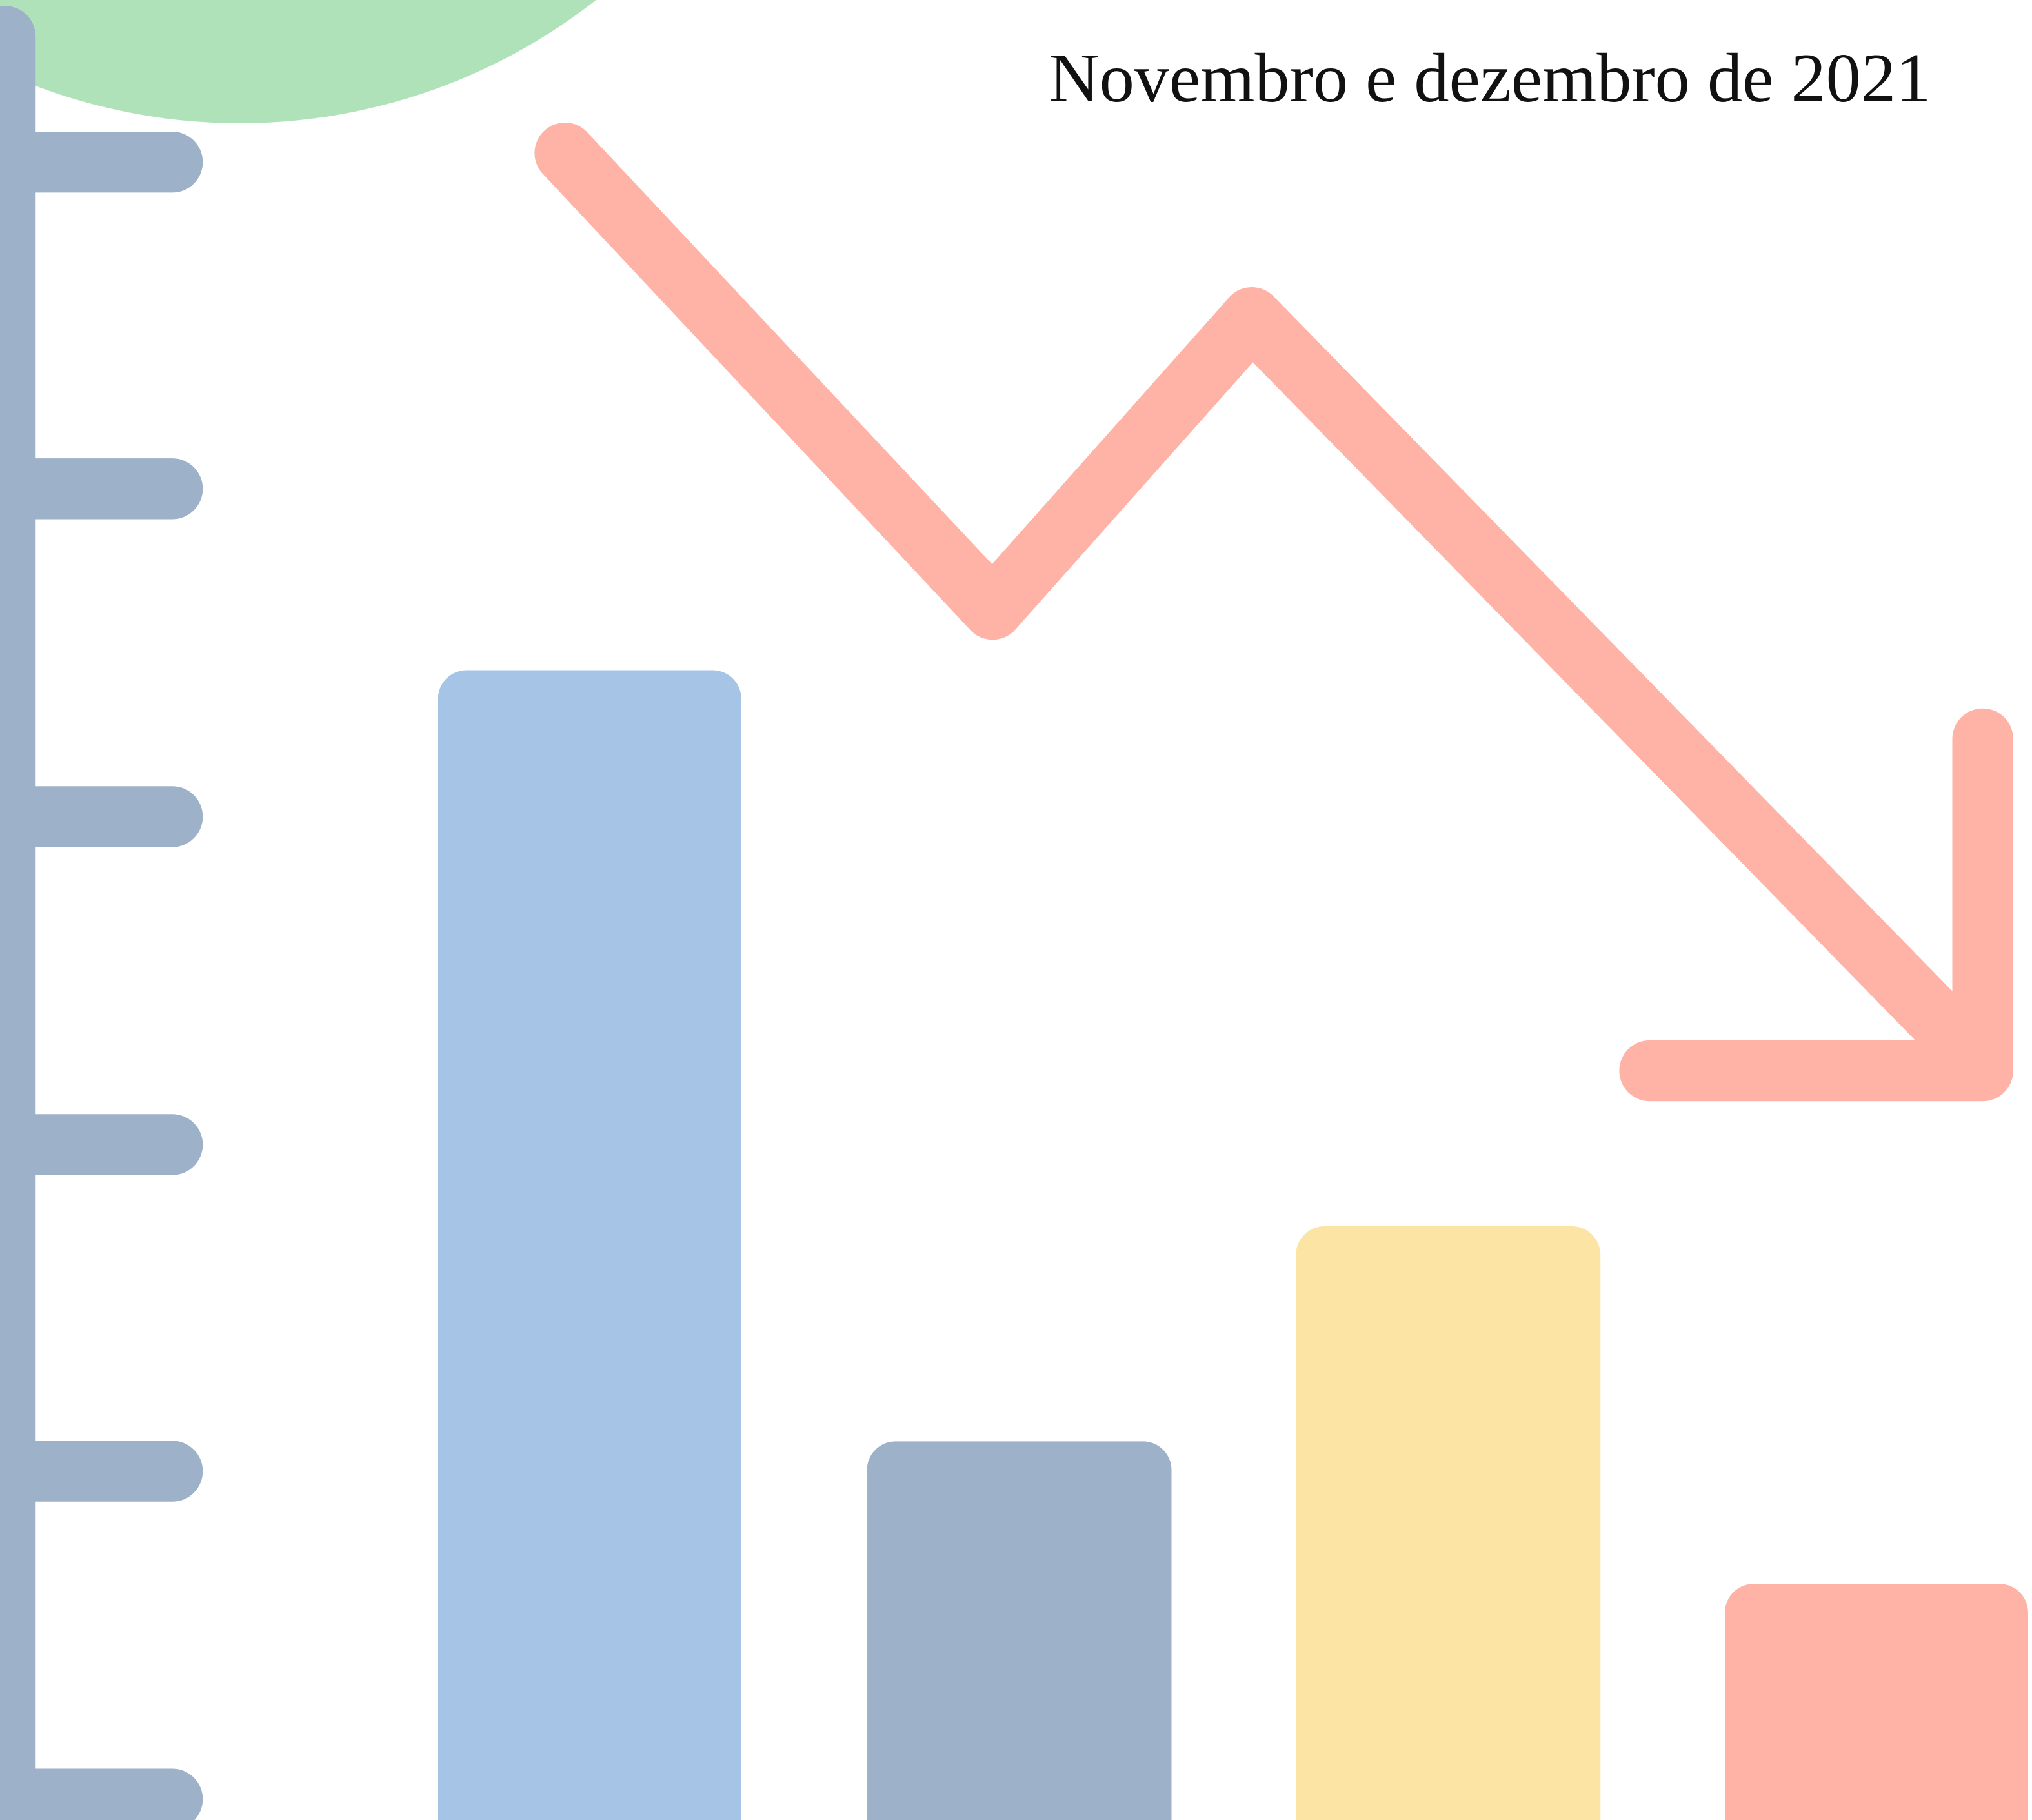  I want to click on axis, so click(101, 913).